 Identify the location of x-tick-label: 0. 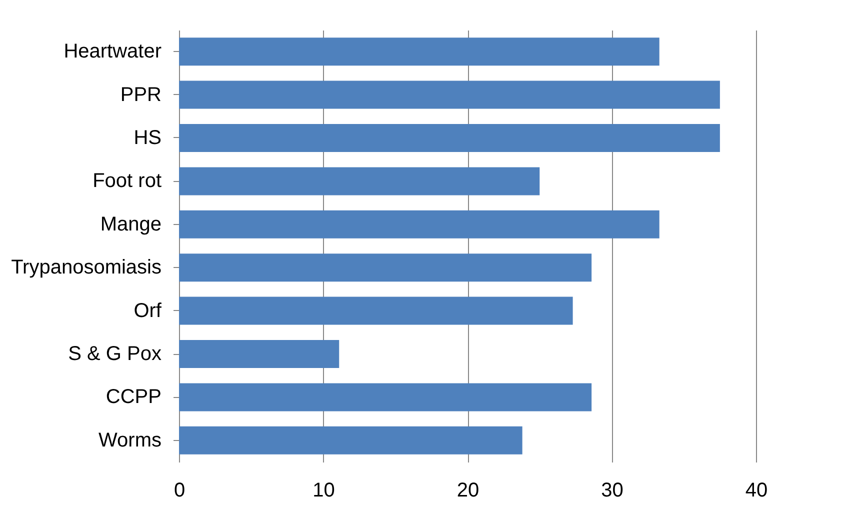
(180, 491).